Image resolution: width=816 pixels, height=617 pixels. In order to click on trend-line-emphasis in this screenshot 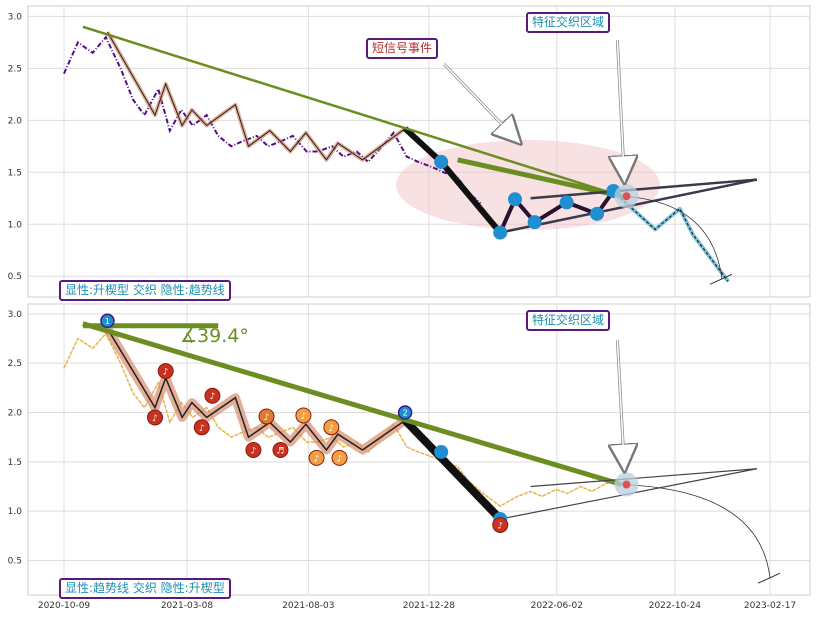, I will do `click(540, 178)`.